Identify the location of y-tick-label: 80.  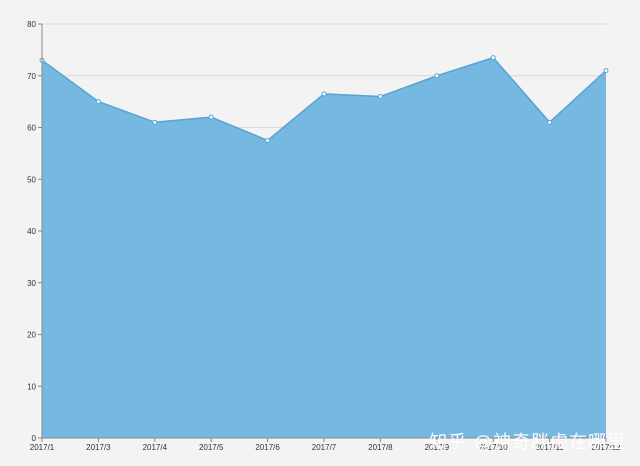
(31, 24).